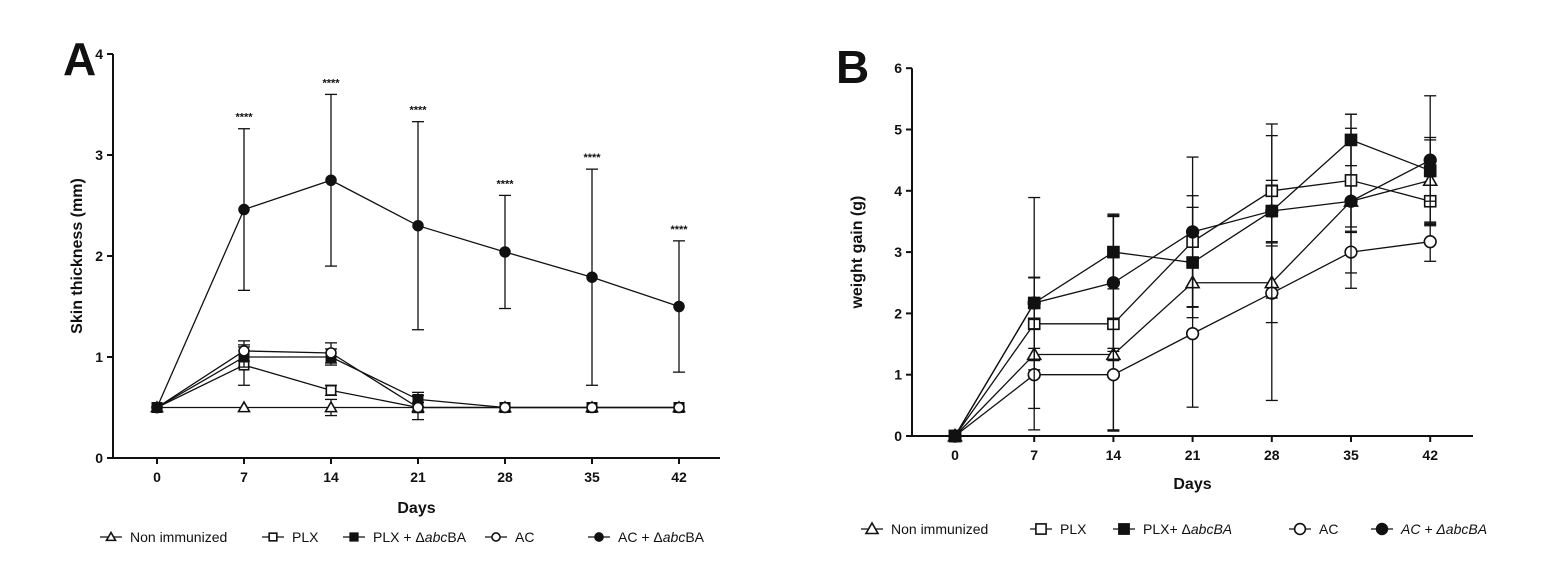  Describe the element at coordinates (77, 256) in the screenshot. I see `y-axis-label: Skin thickness (mm)` at that location.